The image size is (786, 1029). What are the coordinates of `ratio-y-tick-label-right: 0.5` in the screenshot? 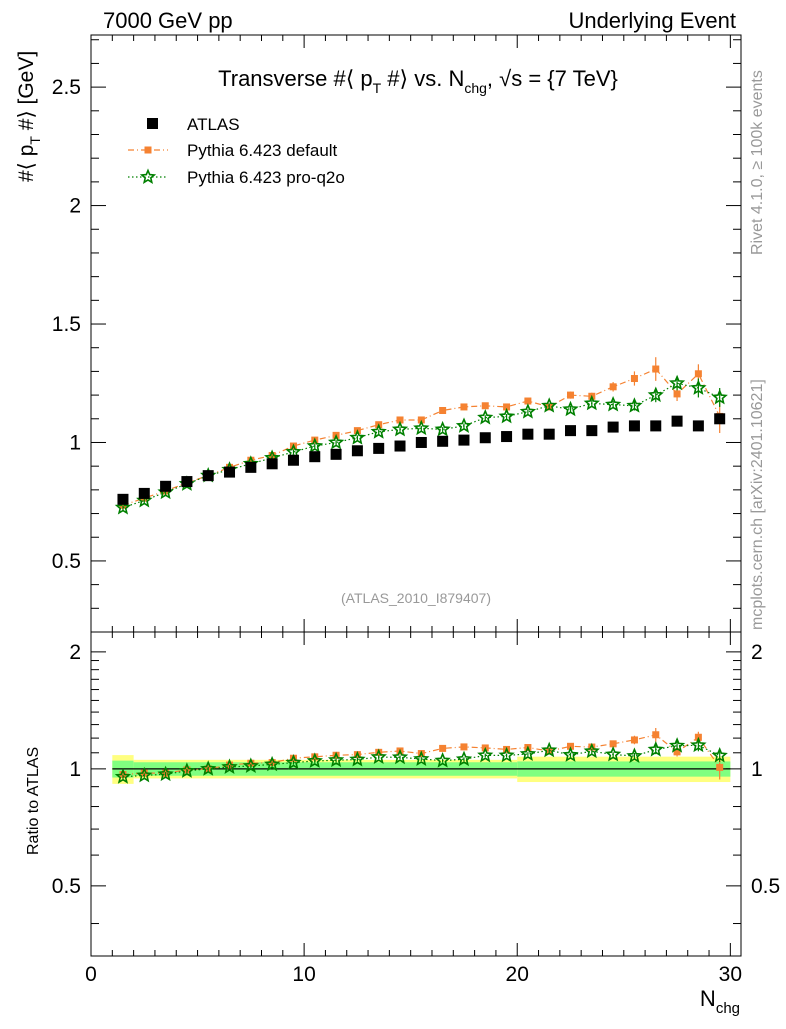 It's located at (765, 886).